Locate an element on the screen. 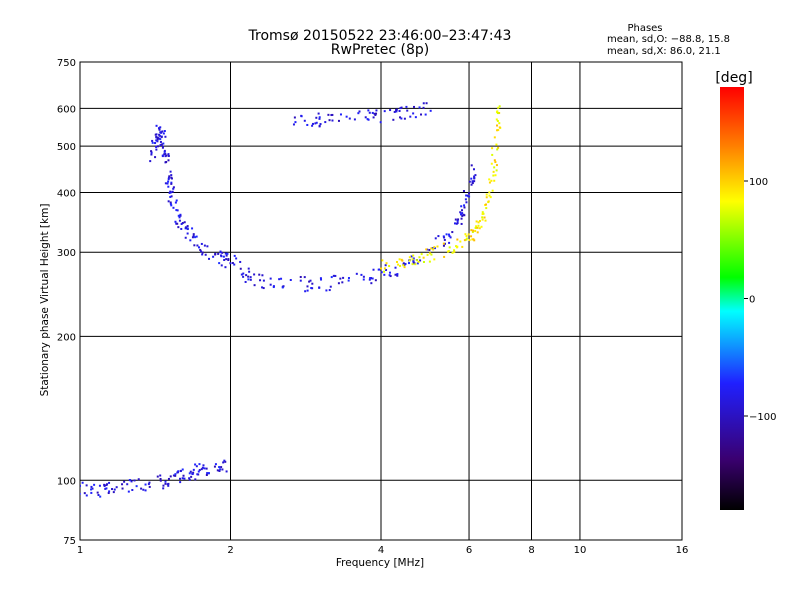 This screenshot has width=800, height=604. y-tick-label: 500 is located at coordinates (66, 147).